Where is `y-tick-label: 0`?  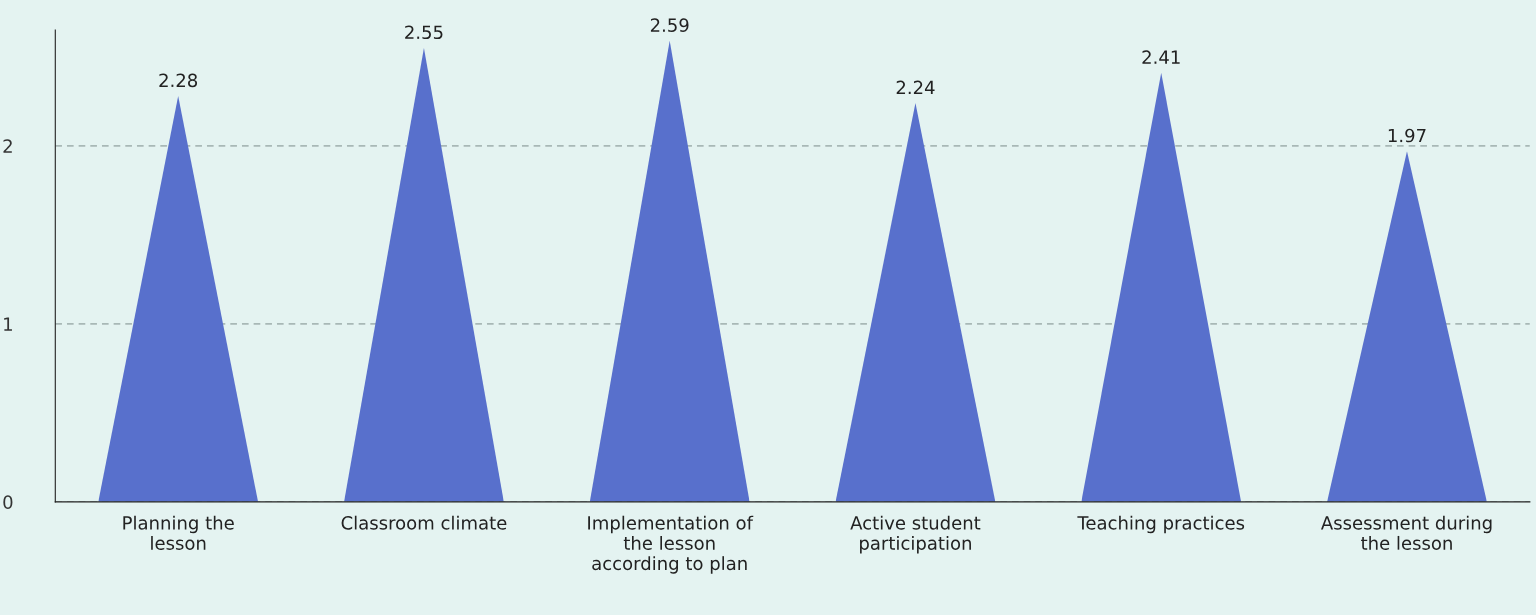 y-tick-label: 0 is located at coordinates (8, 502).